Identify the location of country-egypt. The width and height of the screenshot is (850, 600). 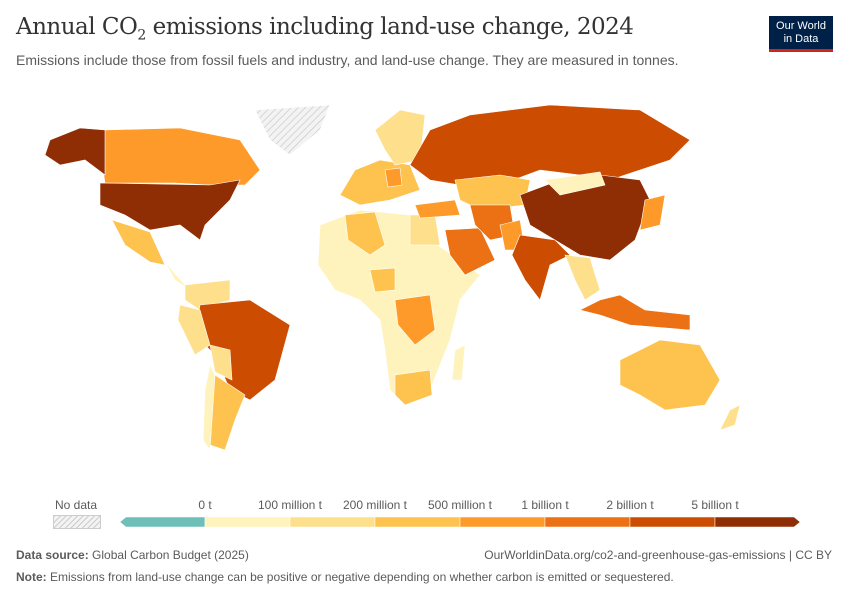
(425, 230).